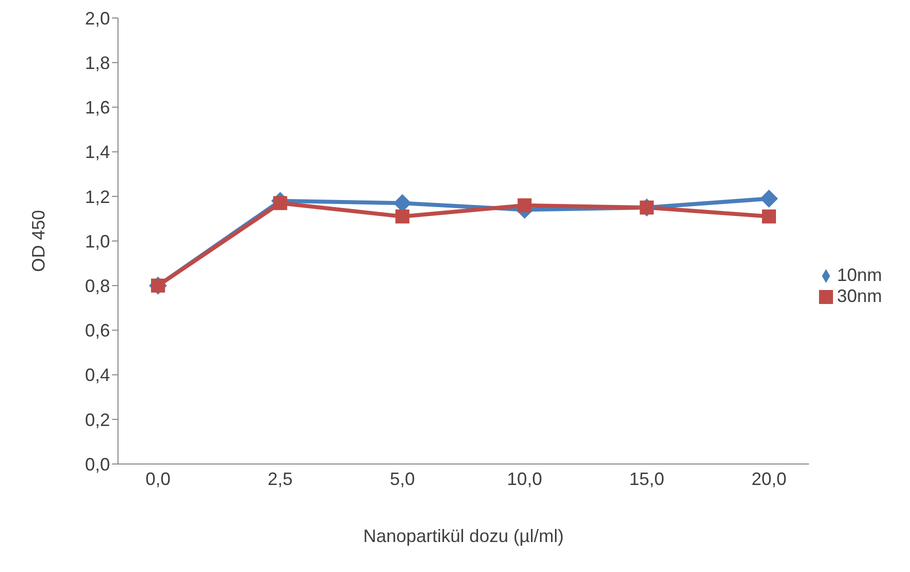  Describe the element at coordinates (97, 464) in the screenshot. I see `y-tick-label: 0,0` at that location.